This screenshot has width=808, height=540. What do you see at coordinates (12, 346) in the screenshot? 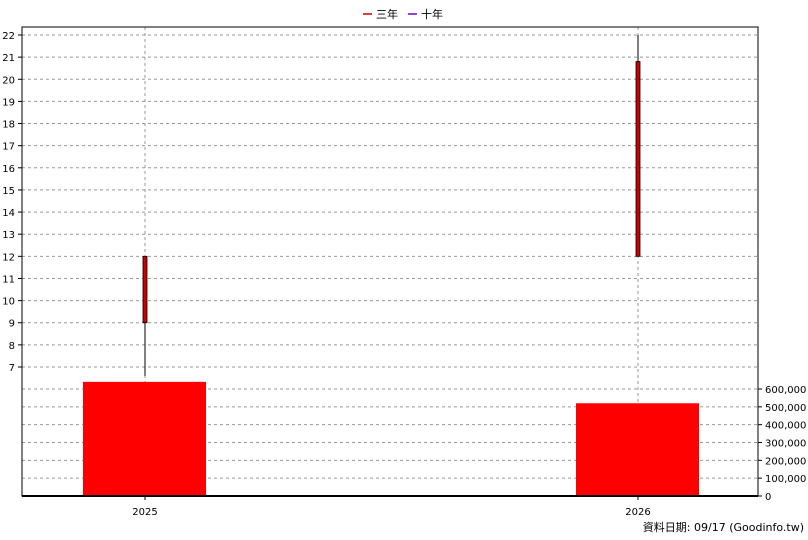
I see `price-tick-label: 8` at bounding box center [12, 346].